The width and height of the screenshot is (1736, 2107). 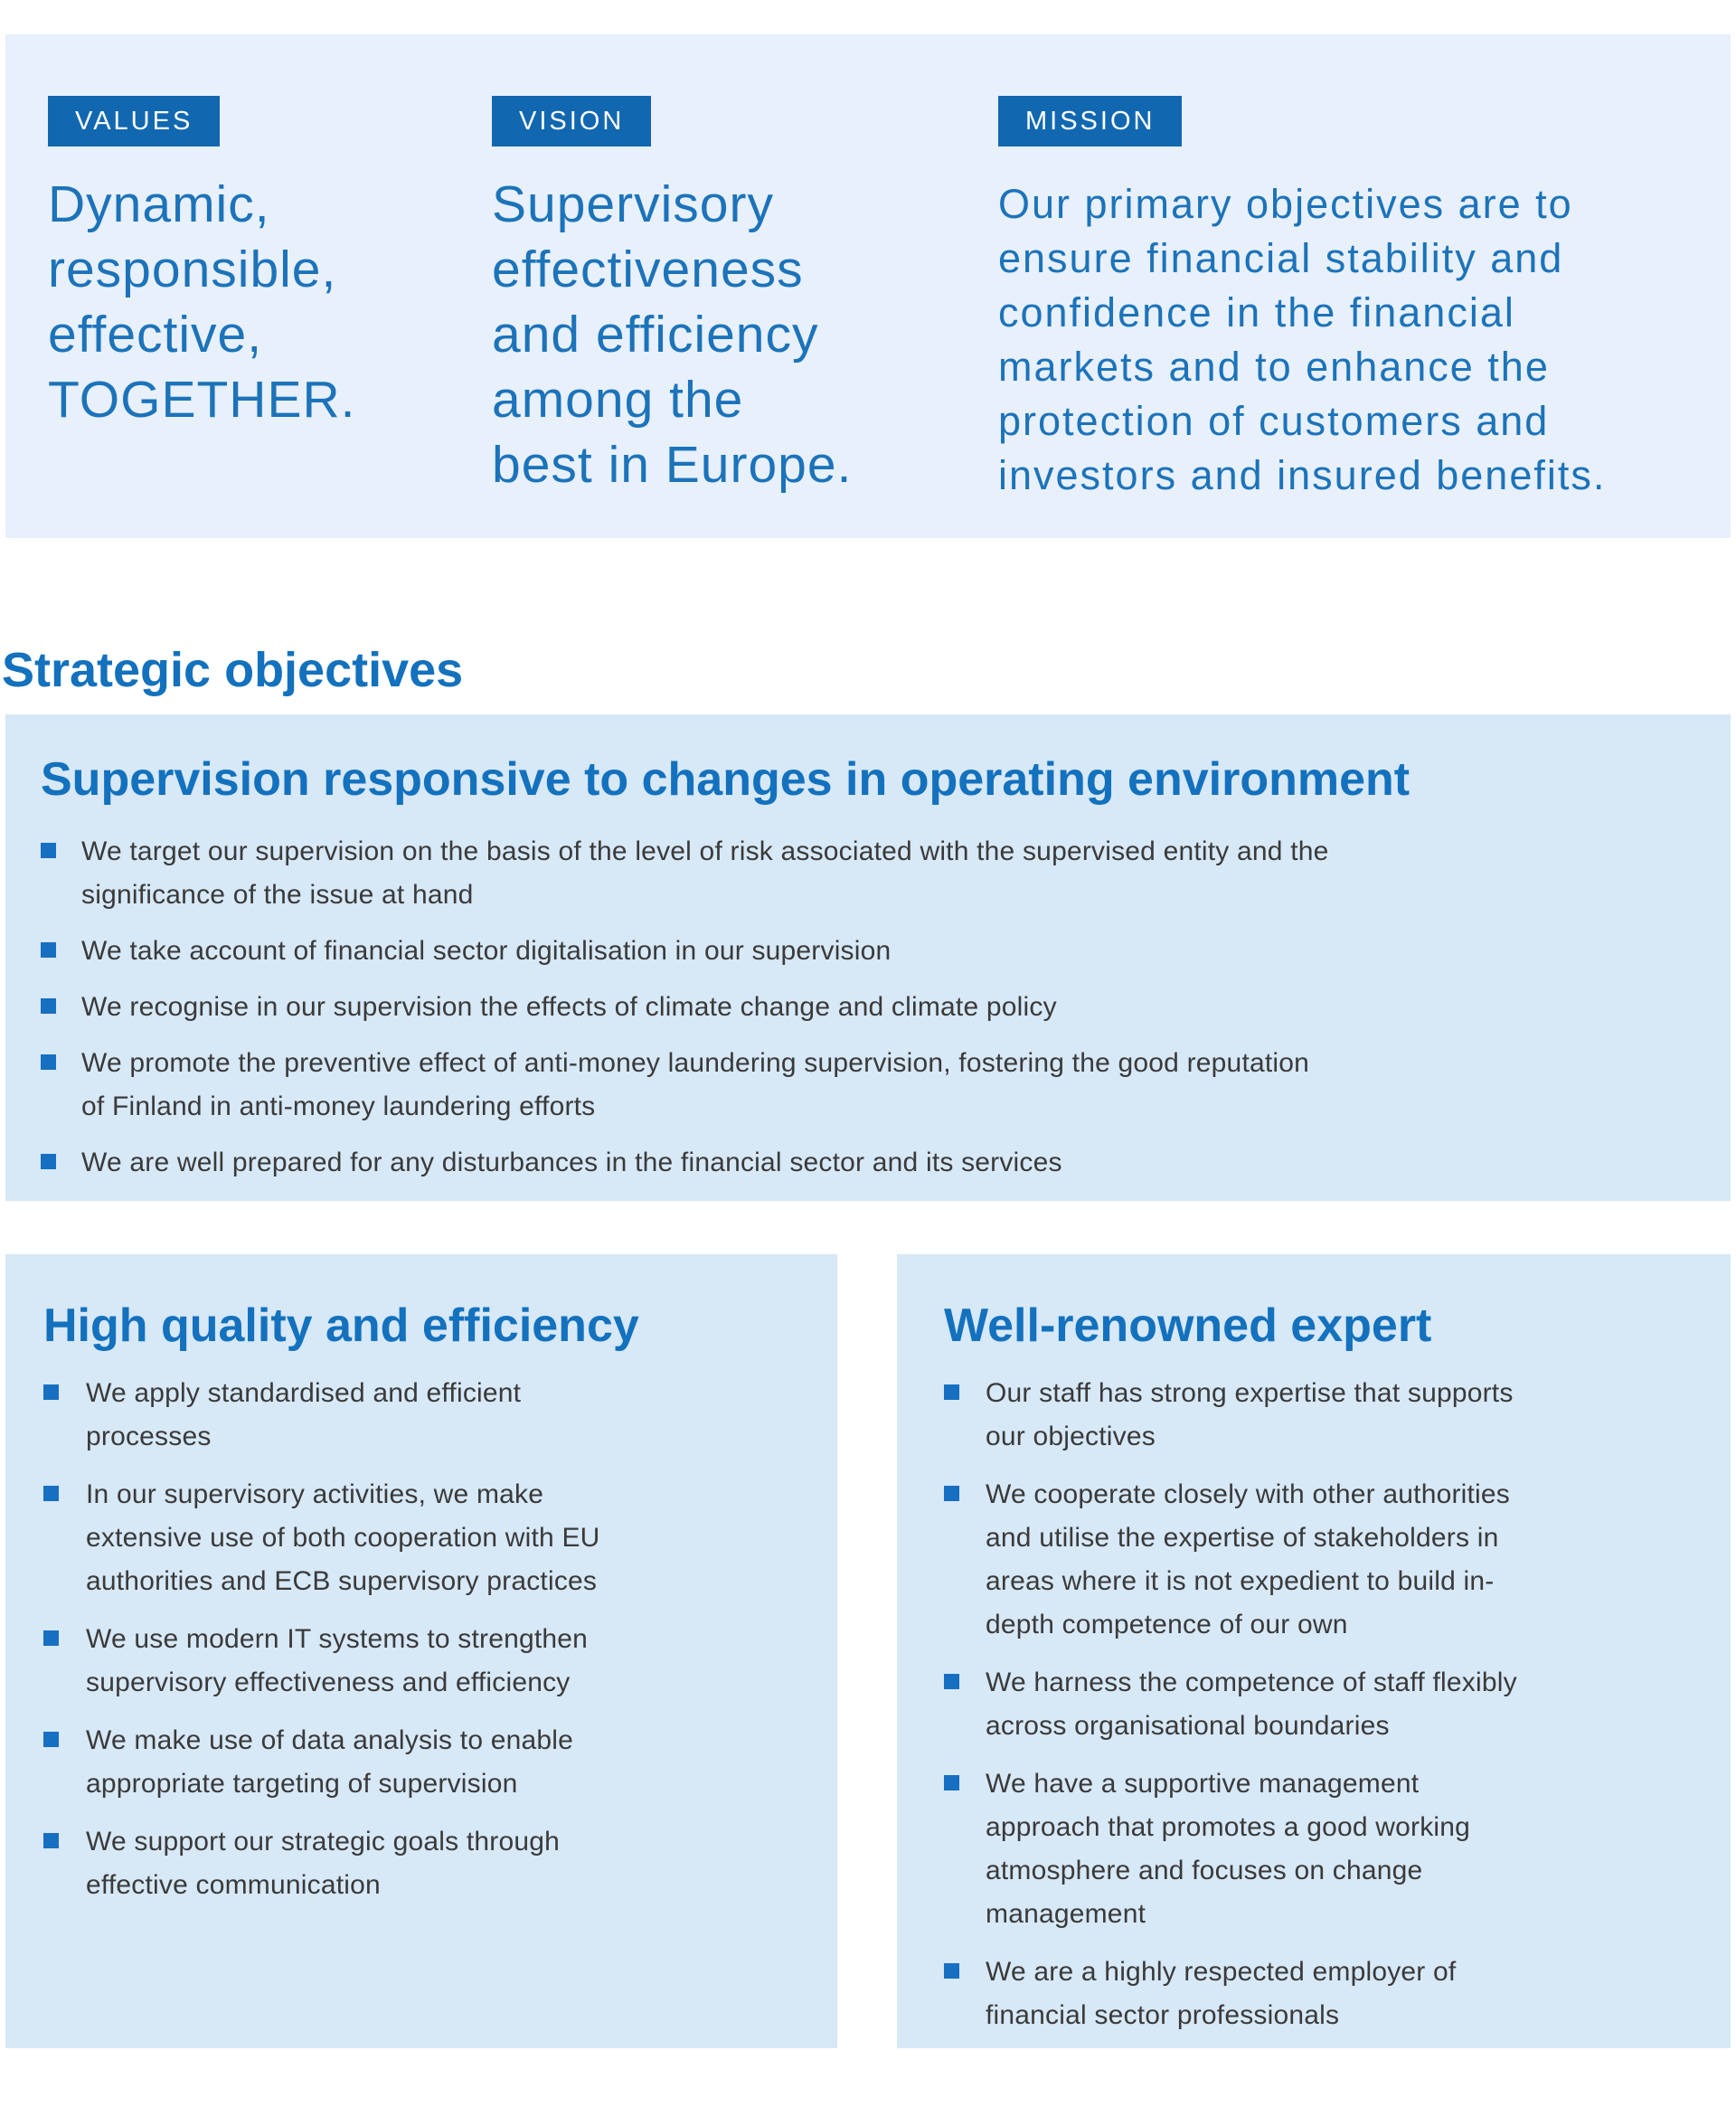 I want to click on page-title: Strategic objectives, so click(x=233, y=670).